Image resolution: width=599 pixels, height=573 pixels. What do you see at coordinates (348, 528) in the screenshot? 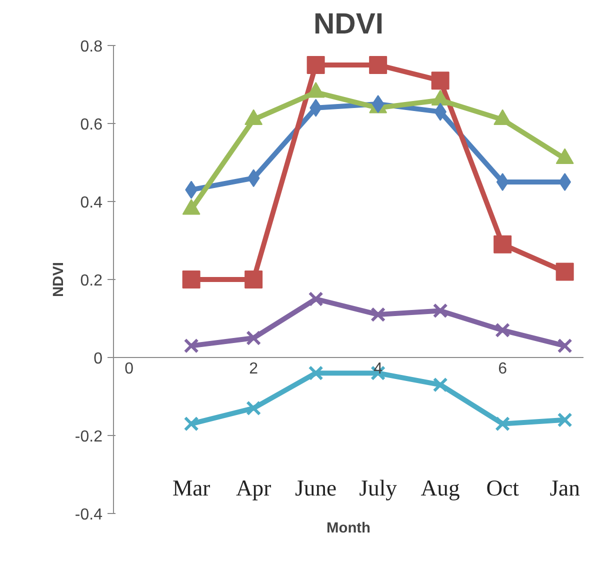
I see `x-axis-title: Month` at bounding box center [348, 528].